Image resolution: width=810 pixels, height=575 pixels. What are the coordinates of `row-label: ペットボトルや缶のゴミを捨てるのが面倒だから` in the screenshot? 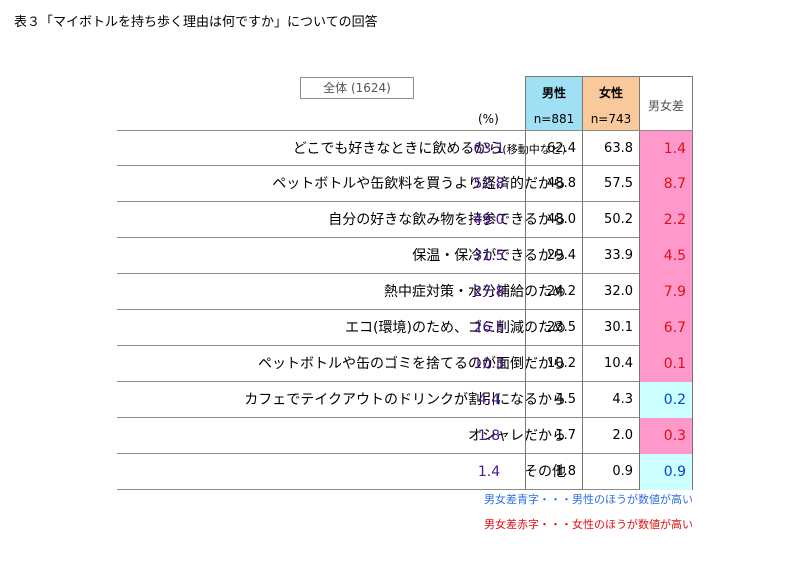 It's located at (412, 364).